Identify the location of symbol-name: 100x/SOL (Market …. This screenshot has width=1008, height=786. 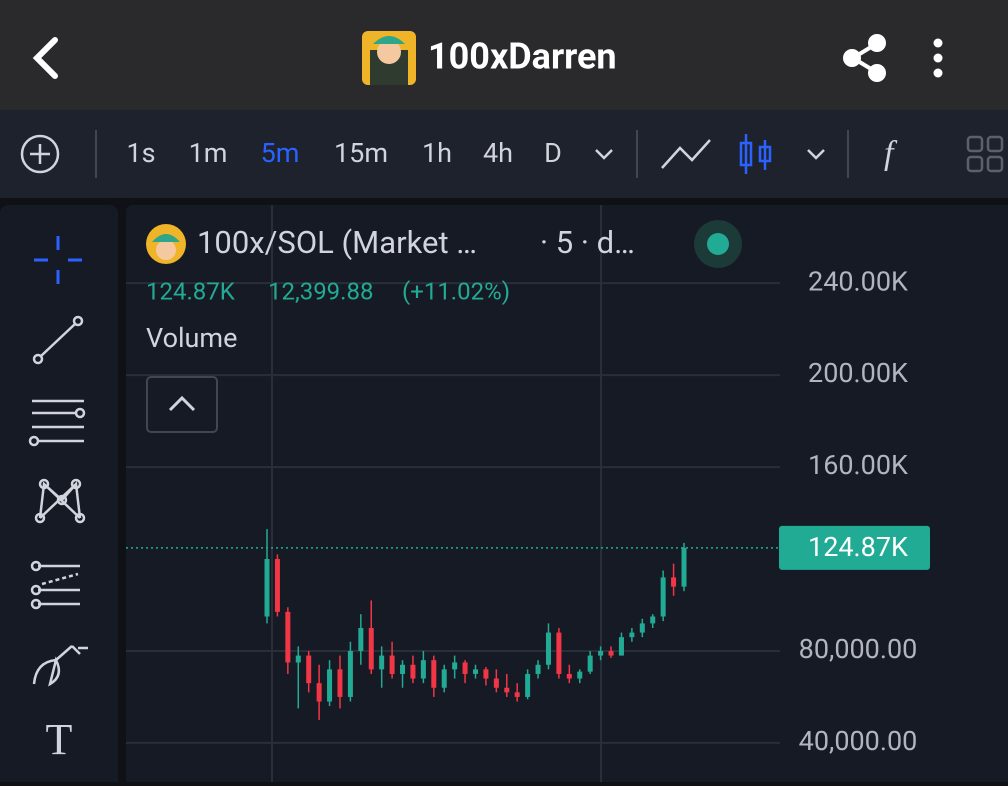
(337, 242).